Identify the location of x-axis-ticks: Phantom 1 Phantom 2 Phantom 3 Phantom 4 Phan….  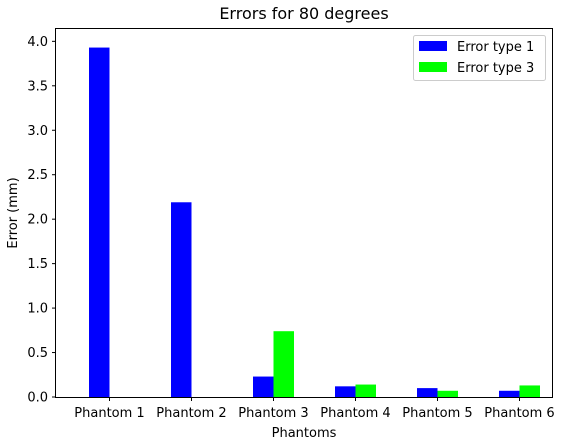
(314, 409).